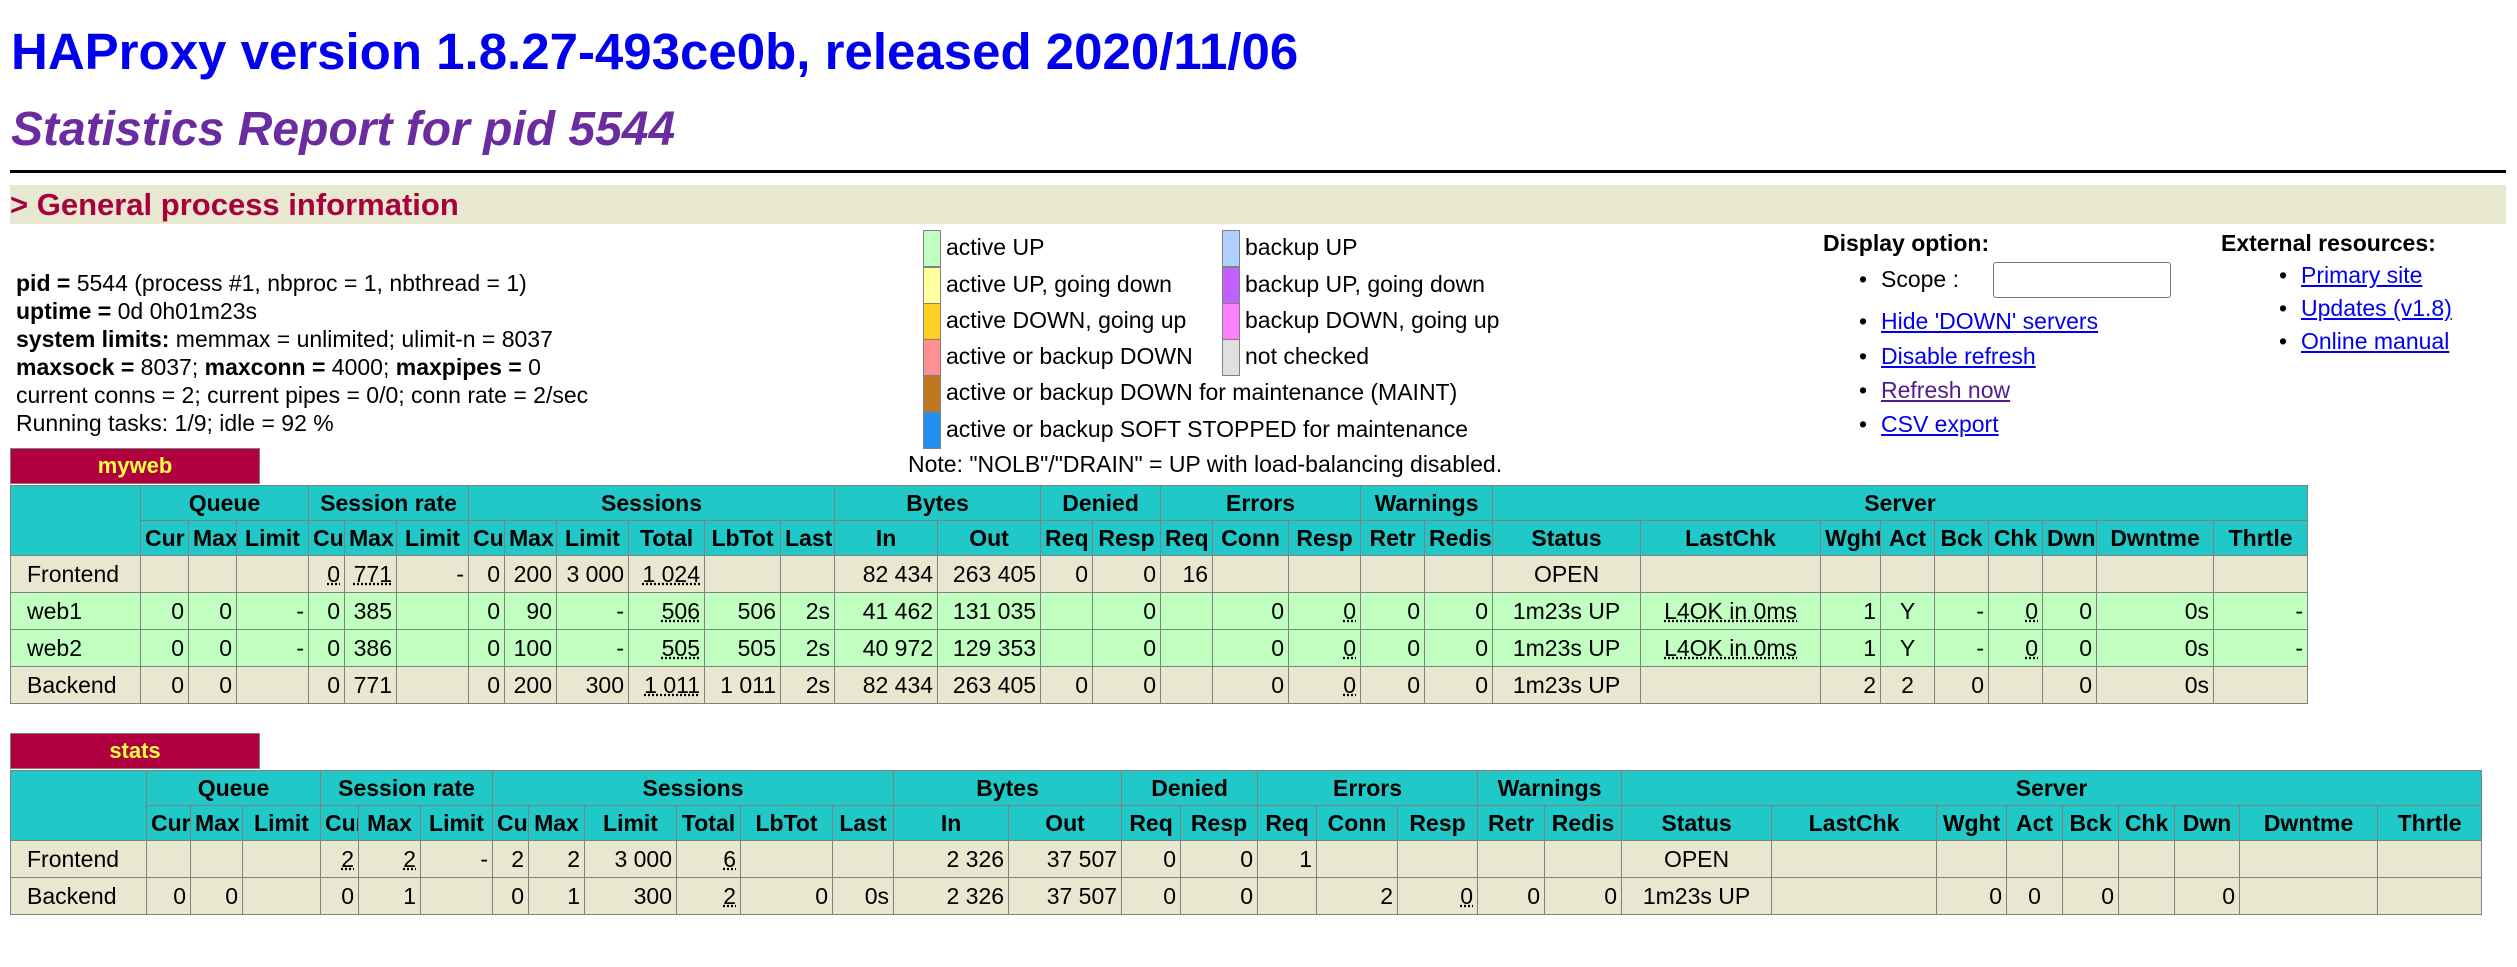  Describe the element at coordinates (75, 648) in the screenshot. I see `row-name: web2` at that location.